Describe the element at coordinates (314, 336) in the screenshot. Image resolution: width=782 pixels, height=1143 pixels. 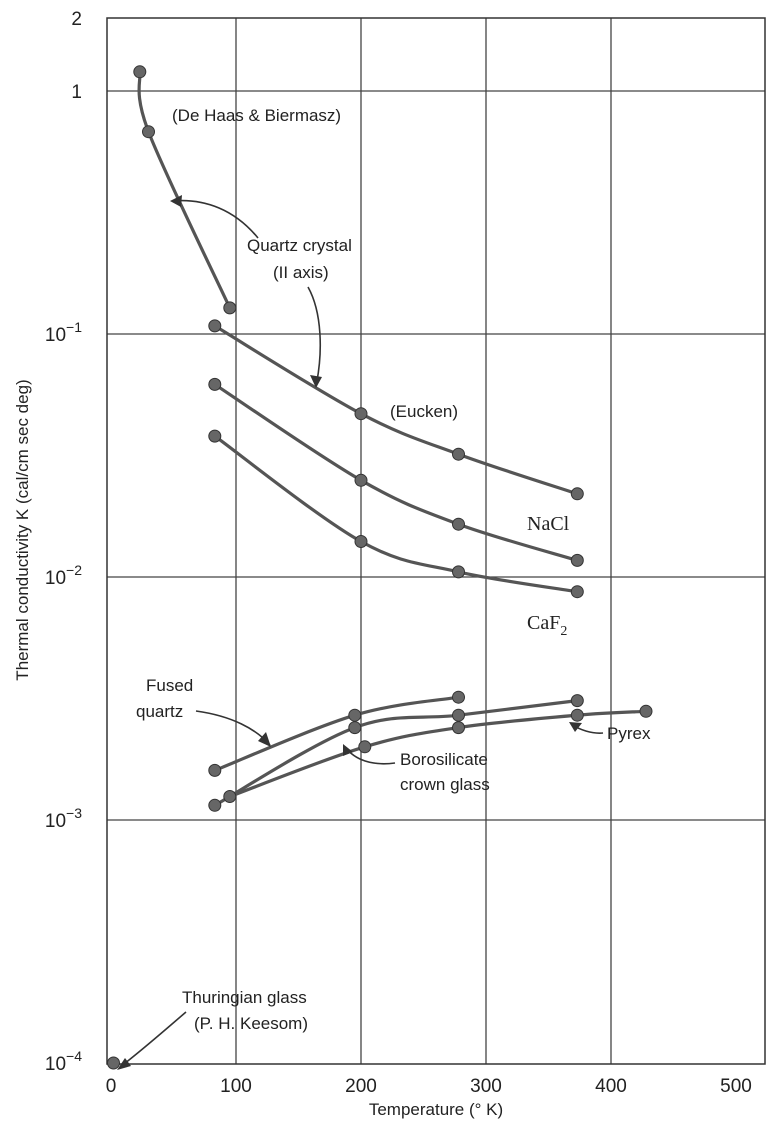
I see `arrow-quartz-lower` at that location.